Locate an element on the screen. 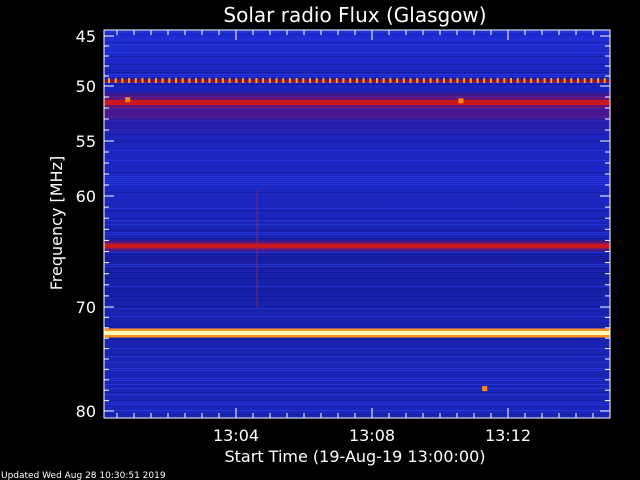 The image size is (640, 480). y-tick-label-55: 55 is located at coordinates (86, 141).